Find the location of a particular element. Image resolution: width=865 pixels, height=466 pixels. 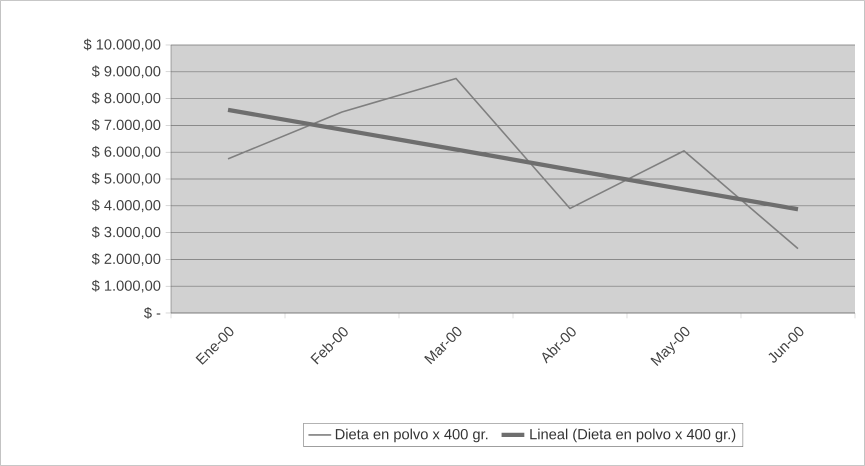

y-tick-label: $ 3.000,00 is located at coordinates (126, 232).